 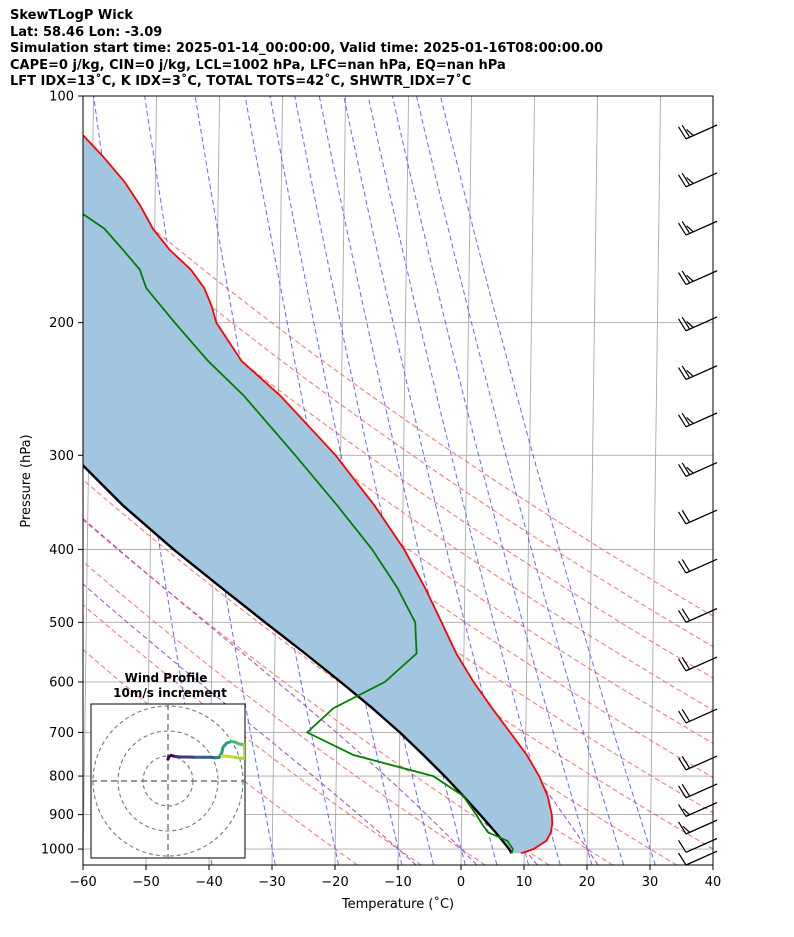 I want to click on x-tick-label: 20, so click(x=587, y=882).